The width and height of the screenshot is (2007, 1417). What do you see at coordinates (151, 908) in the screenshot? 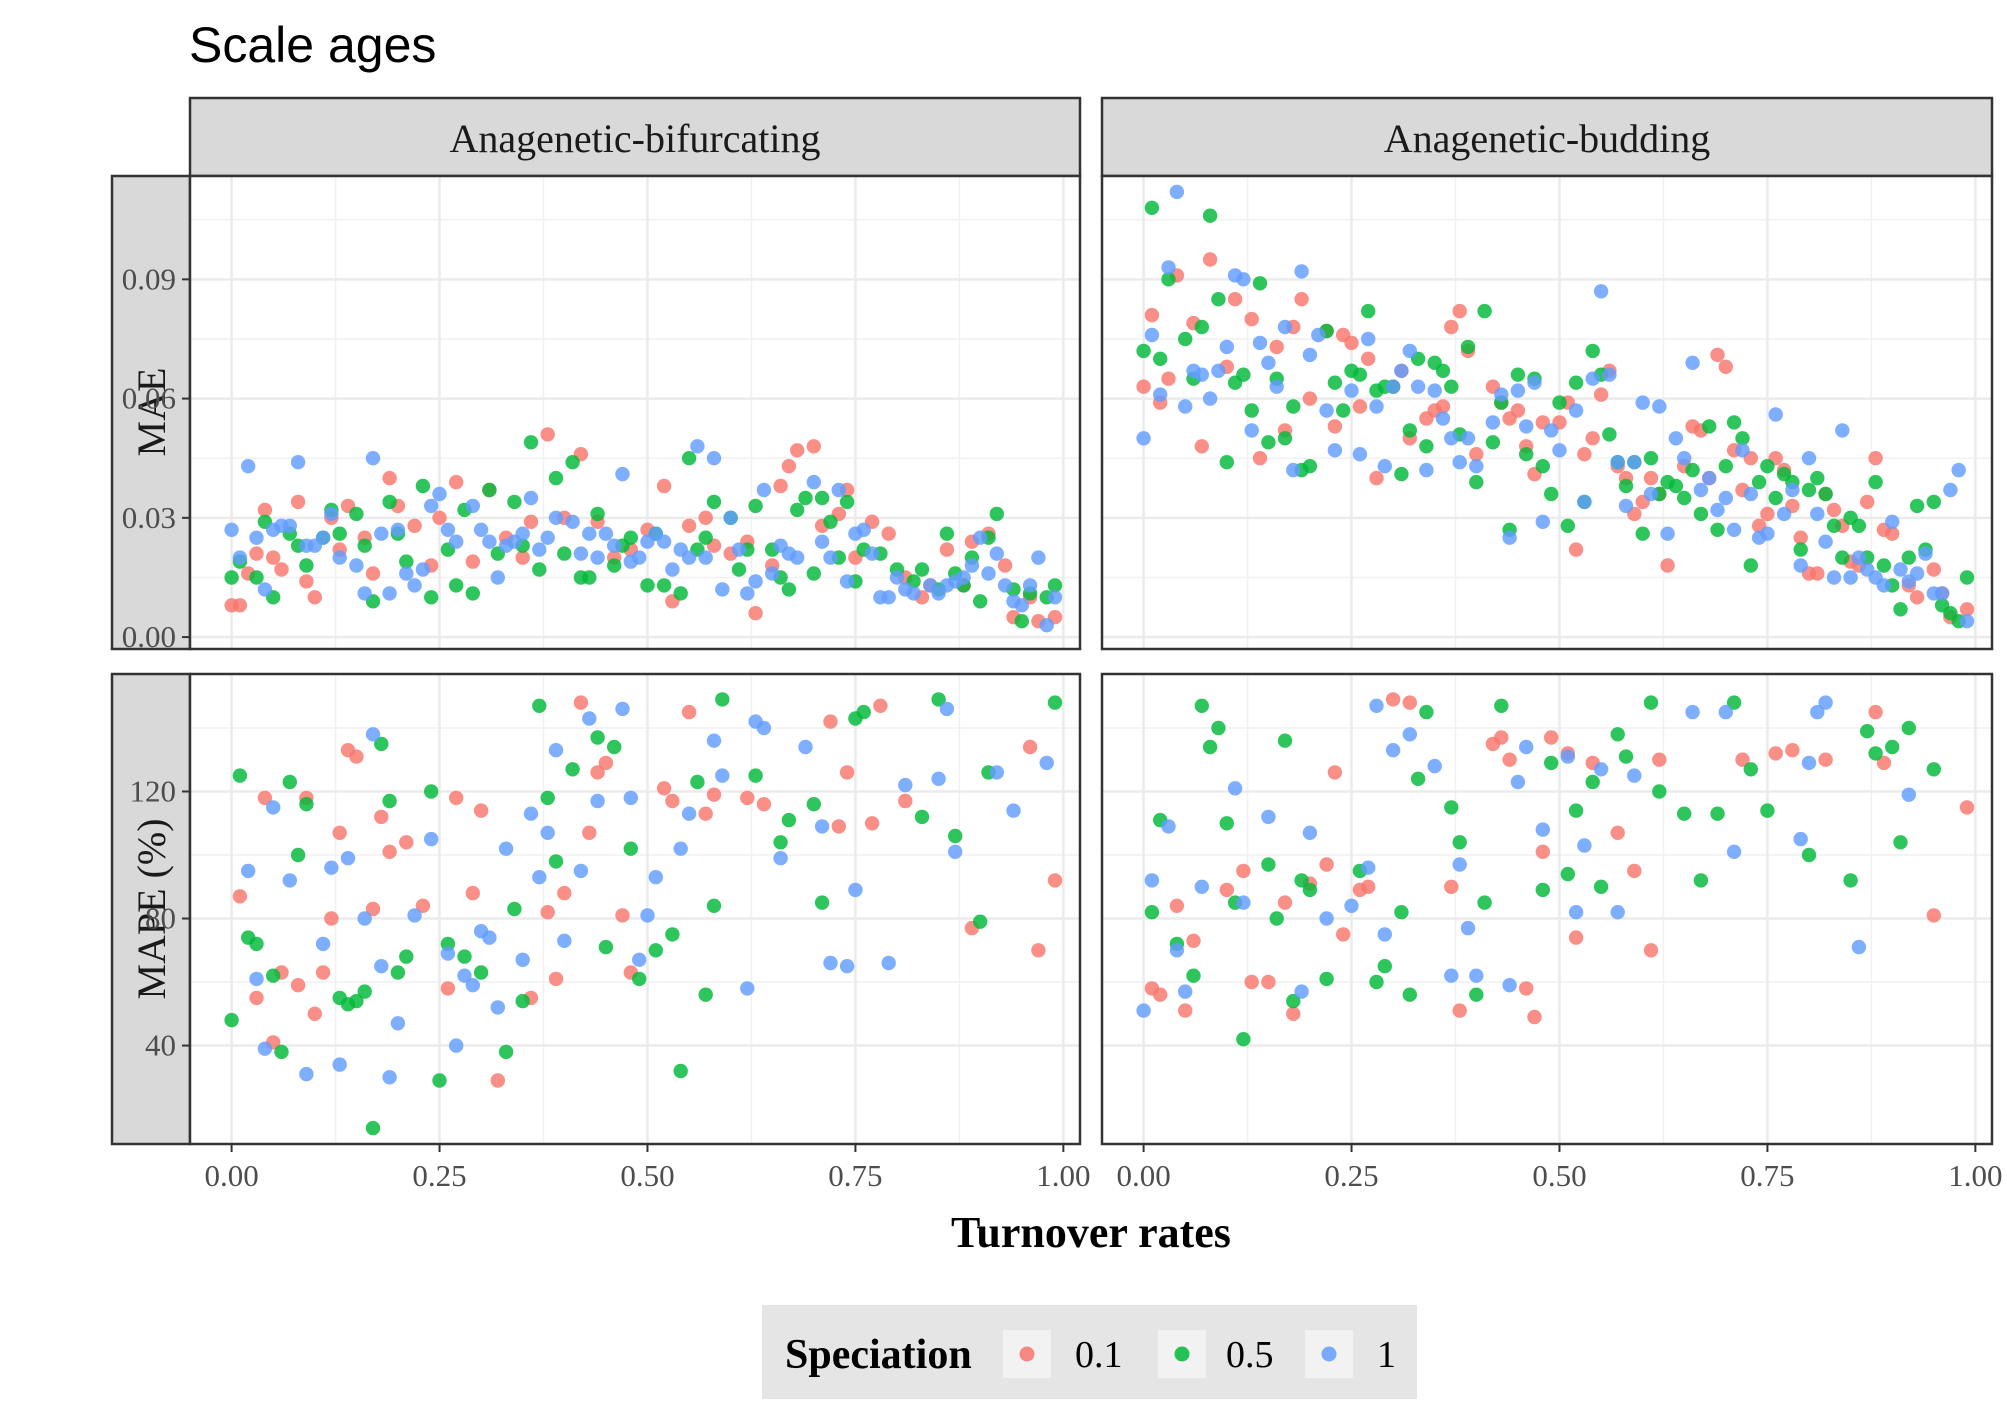
I see `strip-row-2-label: MAPE (%)` at bounding box center [151, 908].